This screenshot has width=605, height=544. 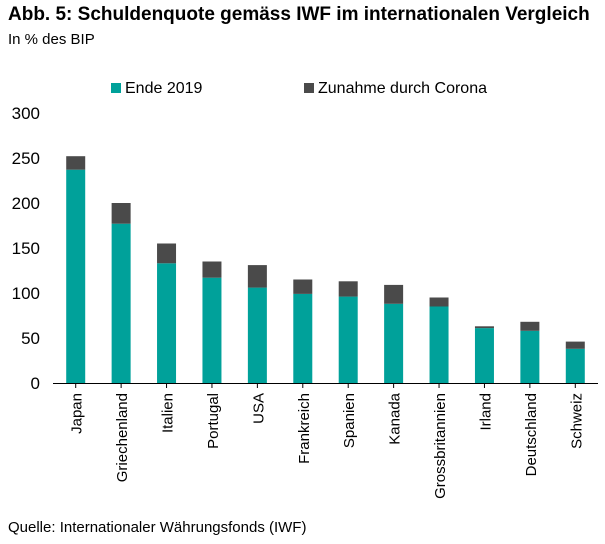 I want to click on y-tick-label: 300, so click(x=26, y=113).